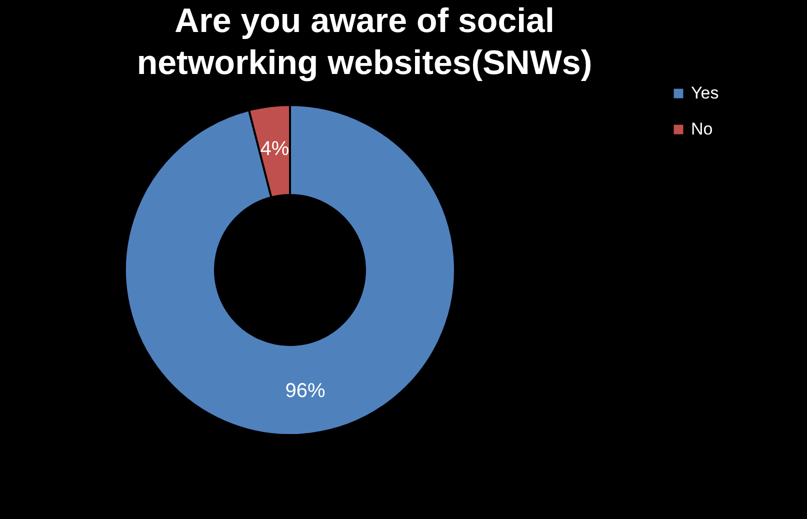  I want to click on legend-label: No, so click(702, 129).